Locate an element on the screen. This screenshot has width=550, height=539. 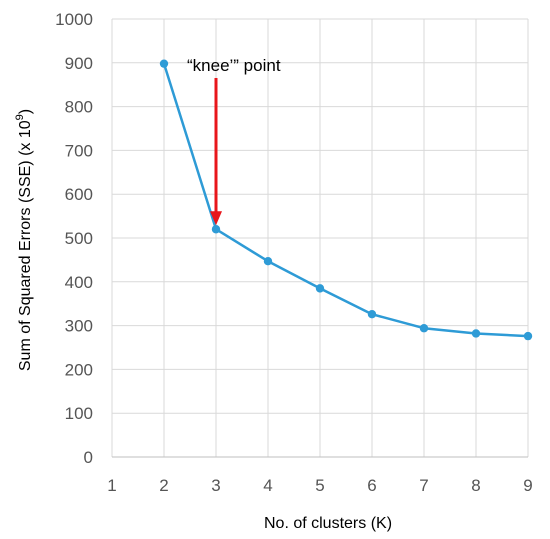
x-axis-ticks: 1 2 3 4 5 6 7 8 9 is located at coordinates (319, 485).